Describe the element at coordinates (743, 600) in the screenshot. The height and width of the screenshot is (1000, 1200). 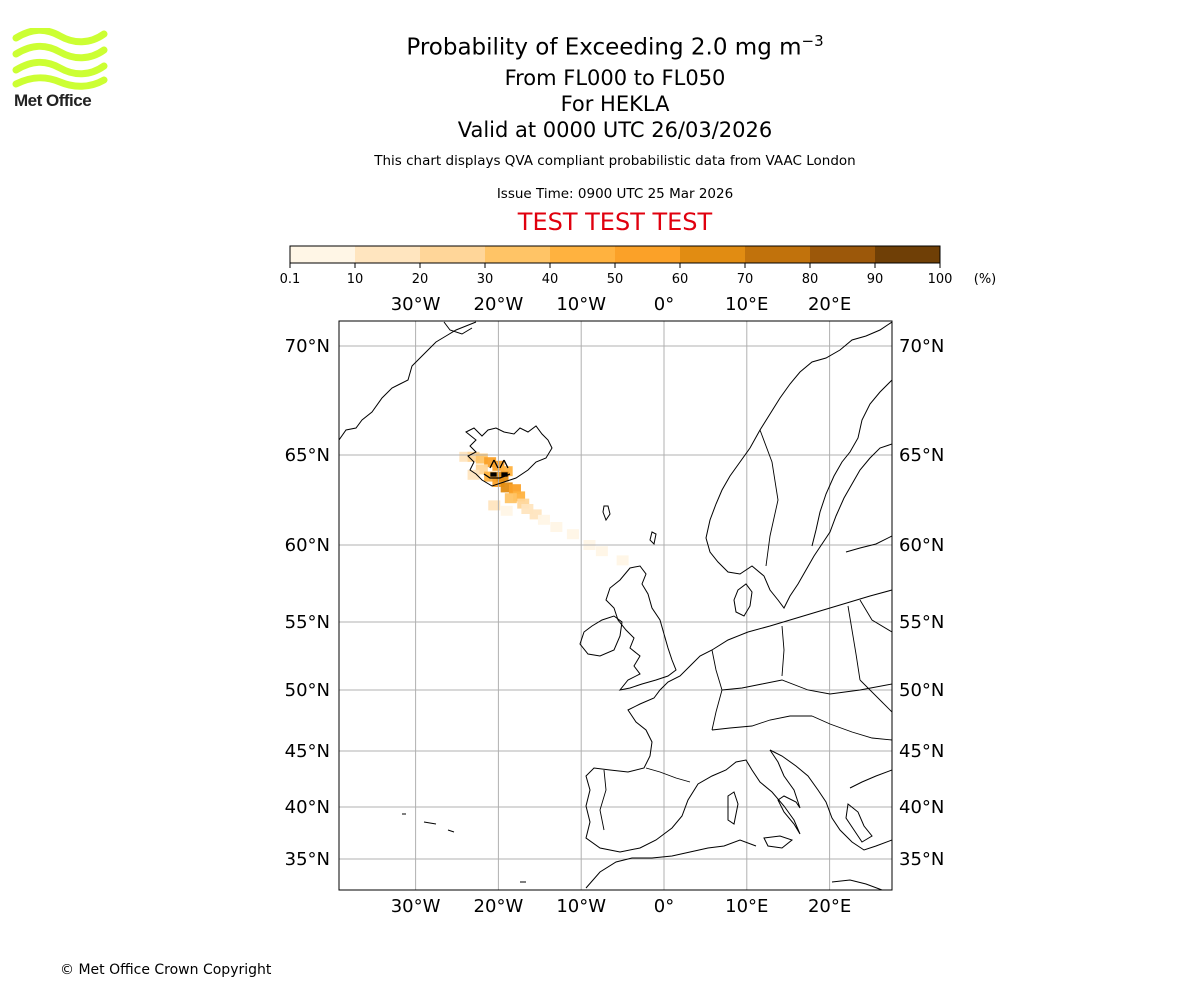
I see `denmark-coast` at that location.